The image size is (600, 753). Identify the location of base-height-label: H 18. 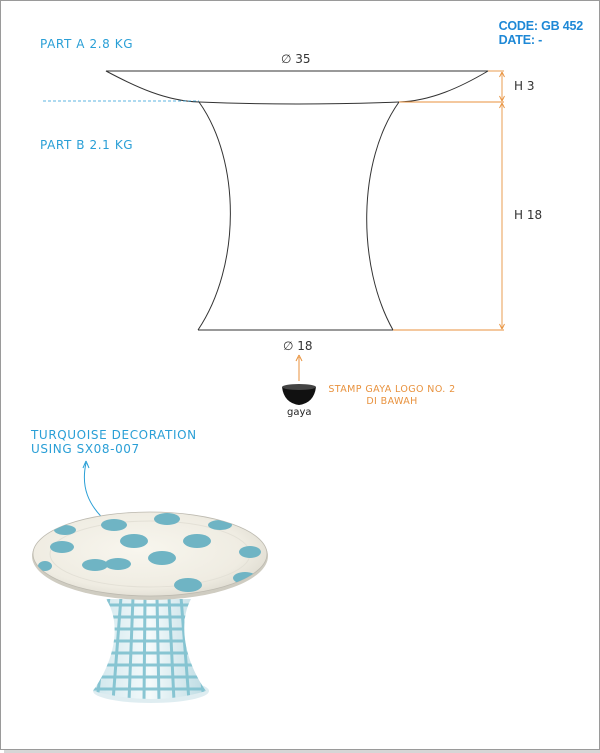
(528, 215).